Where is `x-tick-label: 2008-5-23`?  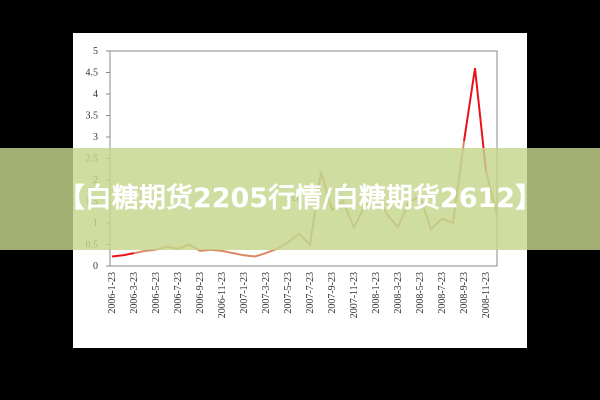 x-tick-label: 2008-5-23 is located at coordinates (420, 293).